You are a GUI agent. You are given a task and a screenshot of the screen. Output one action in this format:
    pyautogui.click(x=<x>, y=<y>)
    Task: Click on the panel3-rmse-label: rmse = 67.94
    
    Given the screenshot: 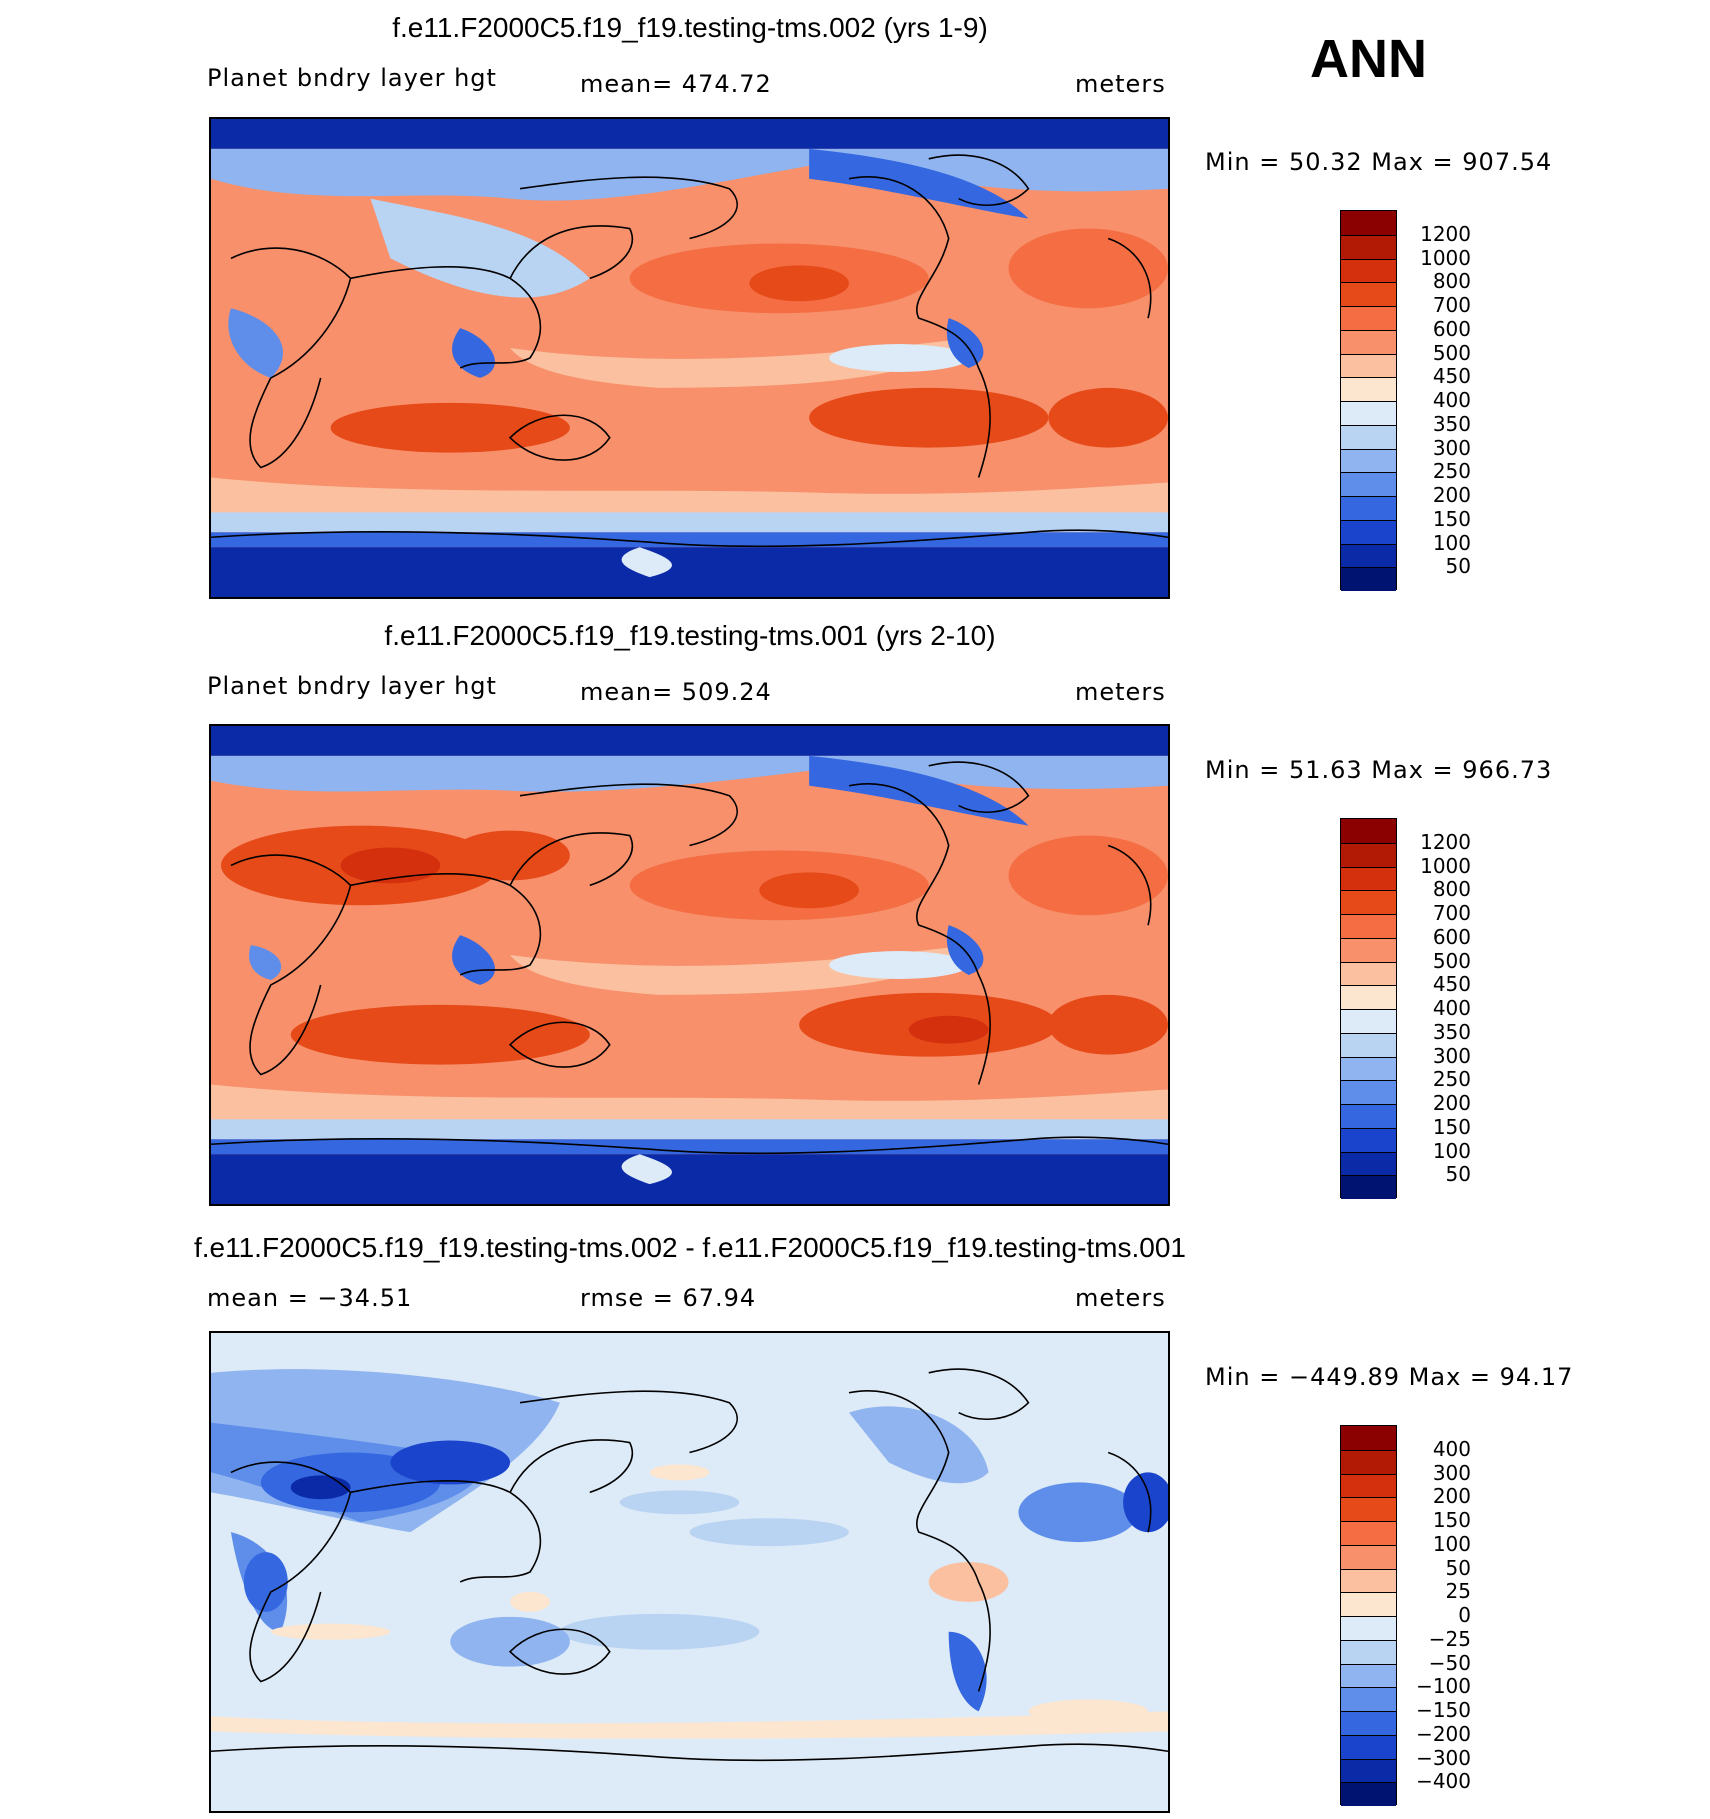 What is the action you would take?
    pyautogui.click(x=668, y=1298)
    